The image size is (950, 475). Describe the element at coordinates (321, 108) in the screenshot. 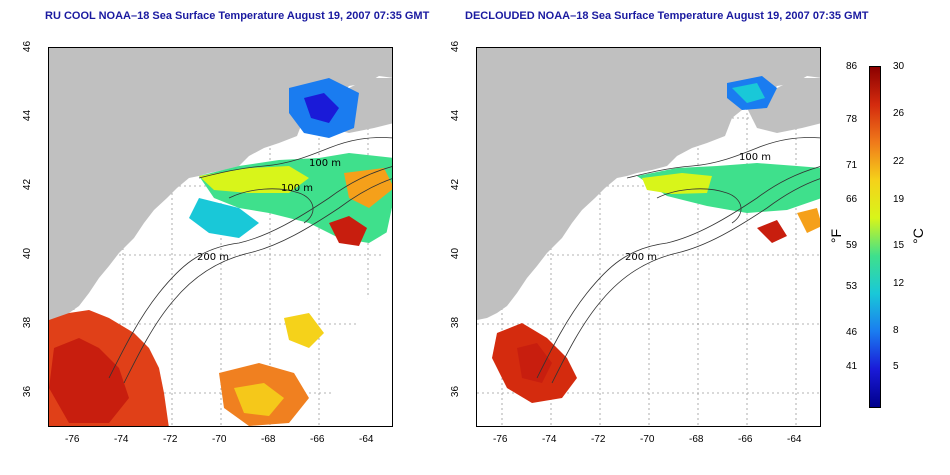

I see `coldest-water` at that location.